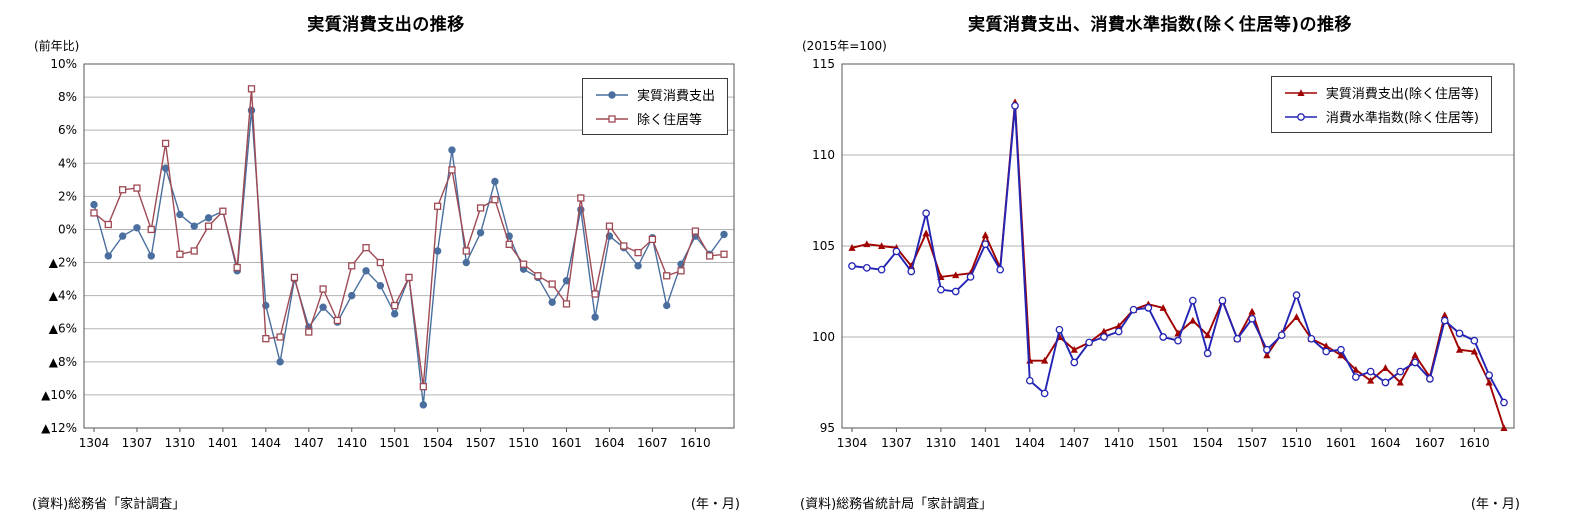 The width and height of the screenshot is (1589, 530). Describe the element at coordinates (63, 329) in the screenshot. I see `y-tick-label: ▲6%` at that location.